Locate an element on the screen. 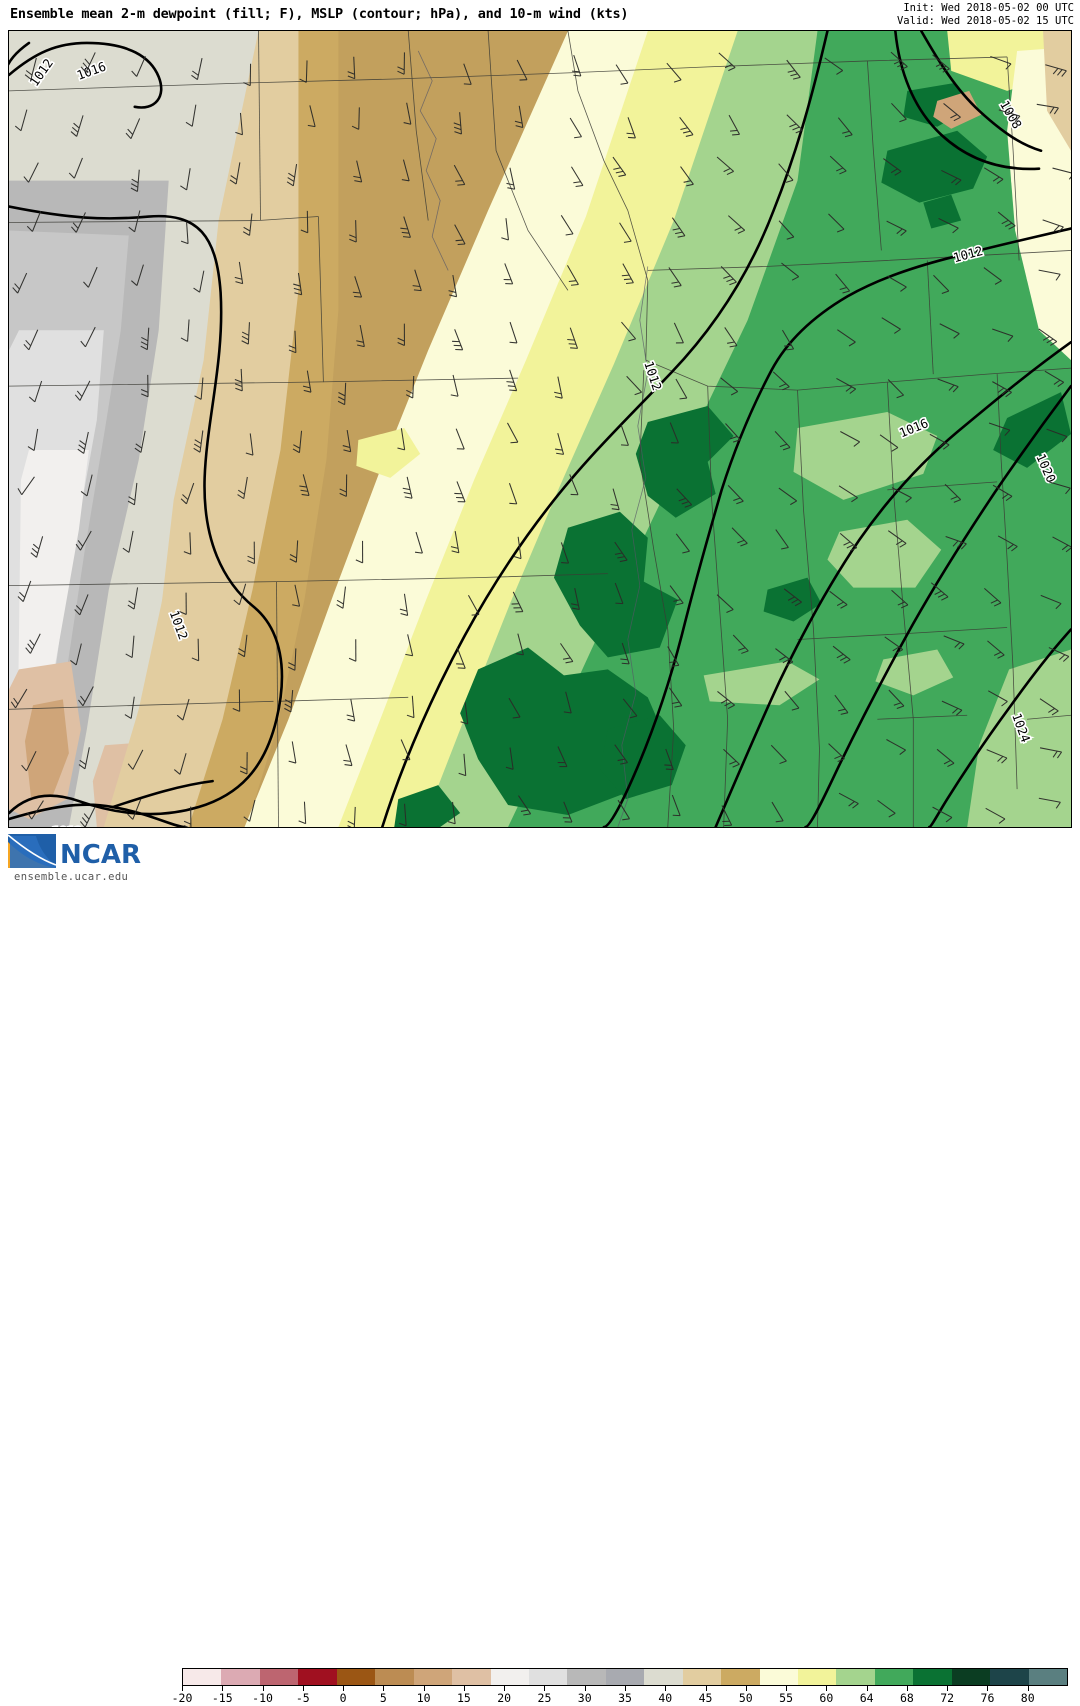 The image size is (1080, 1706). colorbar-tick-label: 45 is located at coordinates (706, 1698).